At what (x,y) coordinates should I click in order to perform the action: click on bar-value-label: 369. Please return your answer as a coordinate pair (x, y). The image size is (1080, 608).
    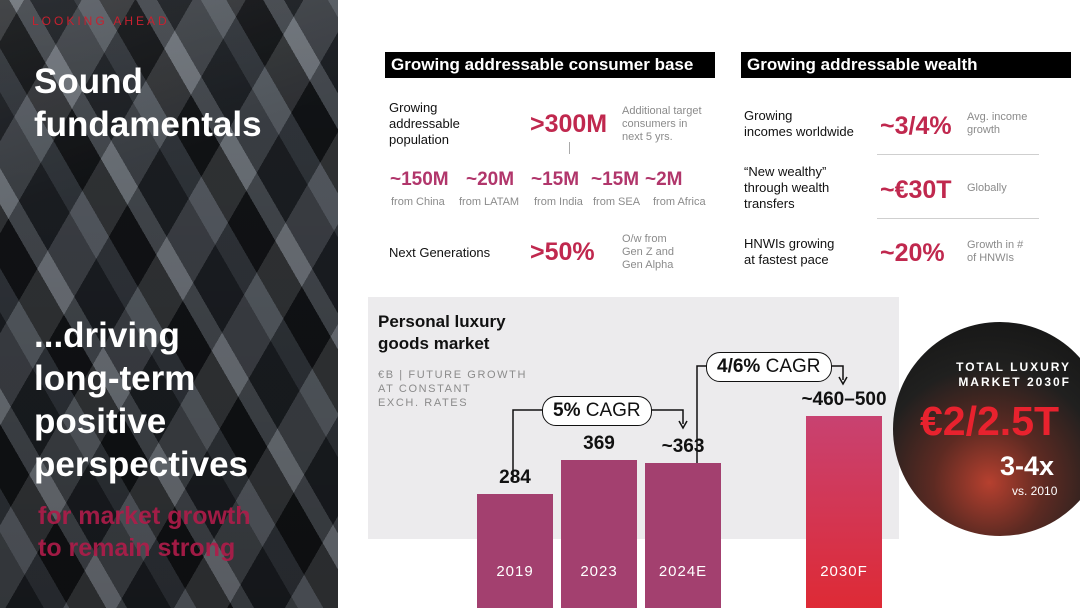
    Looking at the image, I should click on (599, 443).